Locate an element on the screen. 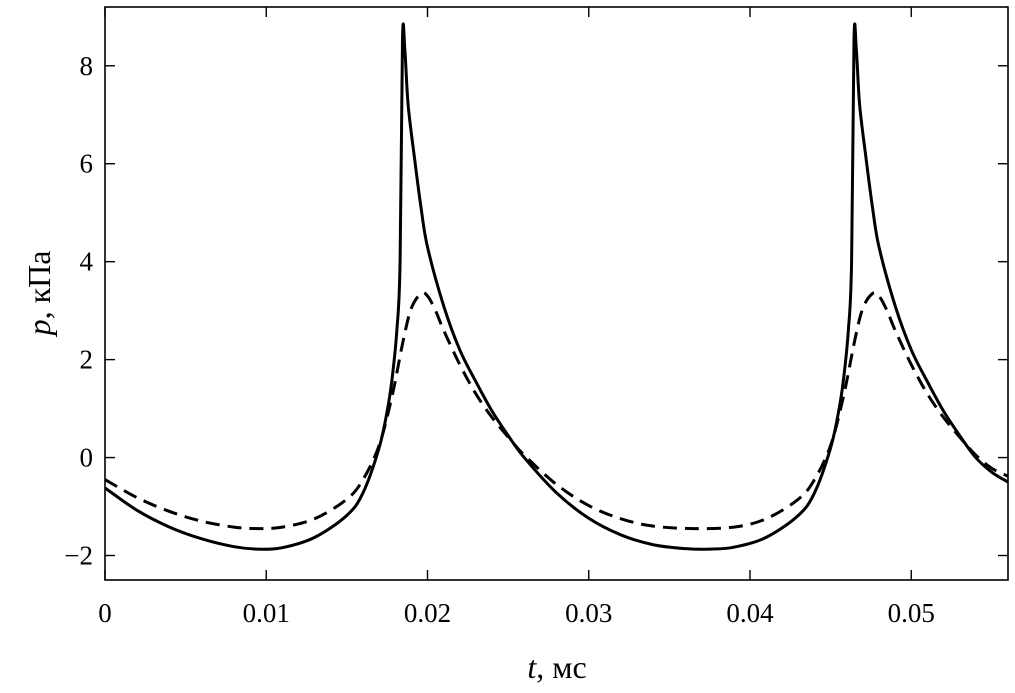  x-tick-label: 0.05 is located at coordinates (911, 613).